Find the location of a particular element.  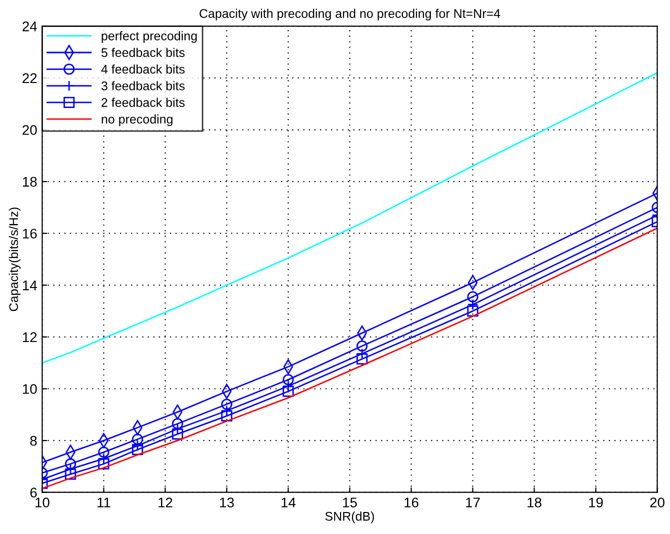

x-tick-label: 20 is located at coordinates (657, 503).